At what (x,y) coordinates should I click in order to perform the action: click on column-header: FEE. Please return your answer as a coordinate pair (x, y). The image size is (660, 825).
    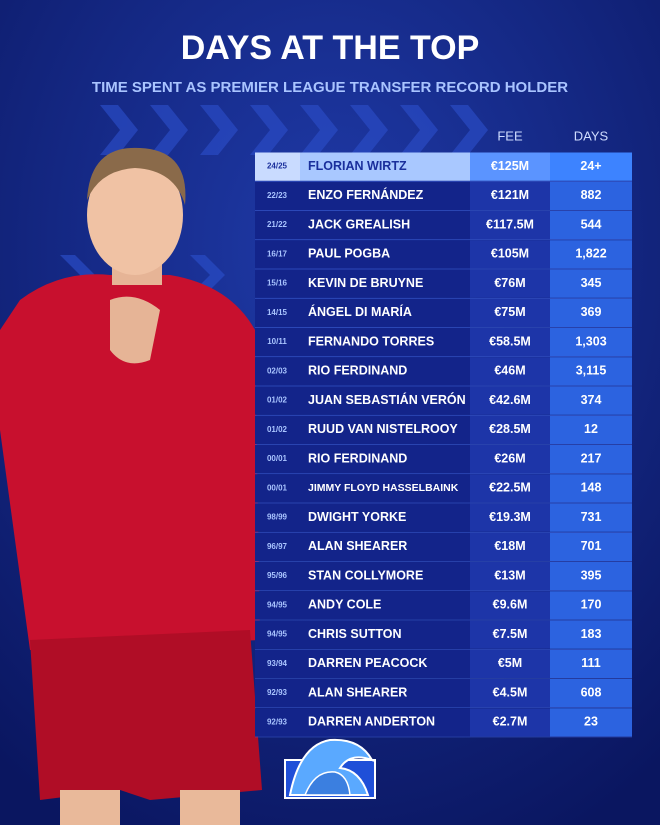
    Looking at the image, I should click on (510, 135).